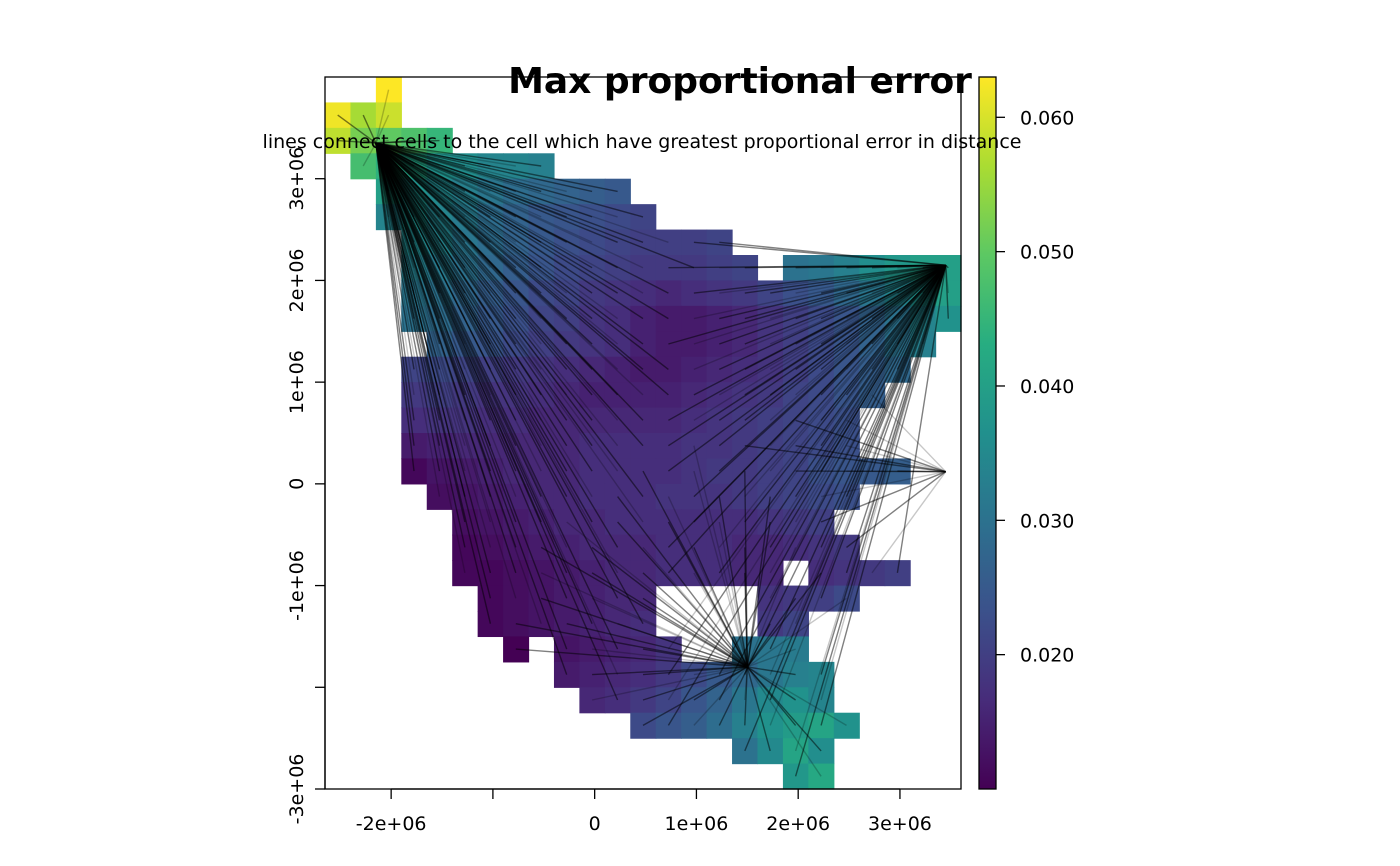  Describe the element at coordinates (391, 824) in the screenshot. I see `x-tick-label: -2e+06` at that location.